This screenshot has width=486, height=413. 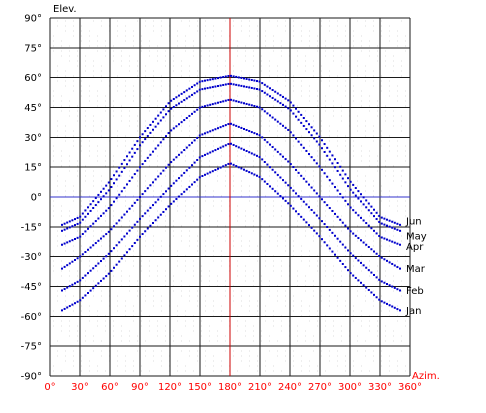 I want to click on y-tick-label: -30°, so click(x=31, y=257).